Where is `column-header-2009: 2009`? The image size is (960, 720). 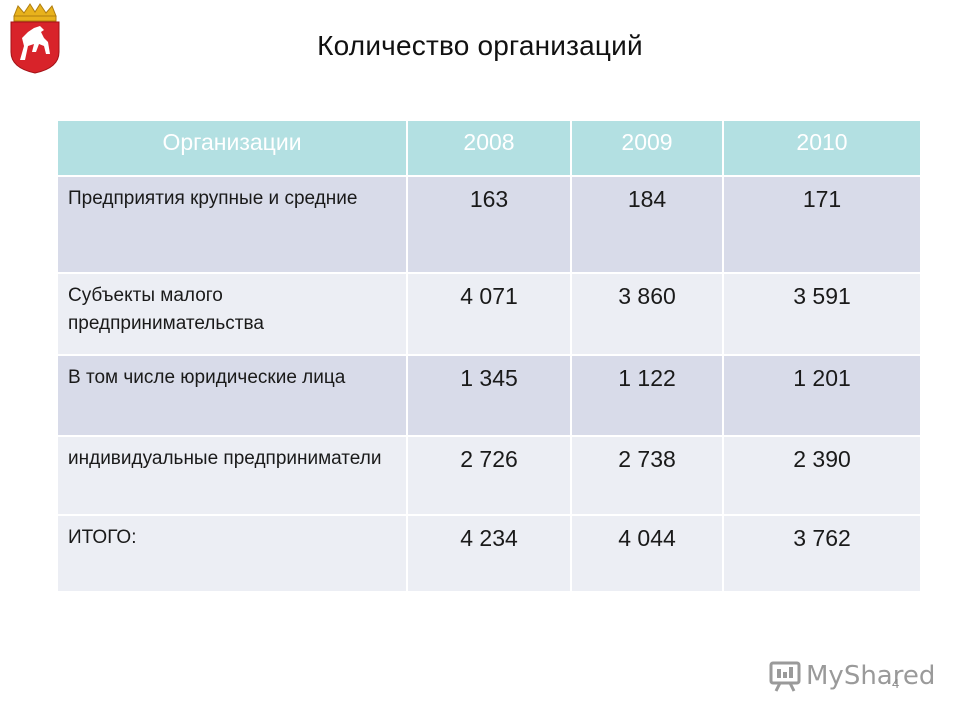
column-header-2009: 2009 is located at coordinates (647, 148).